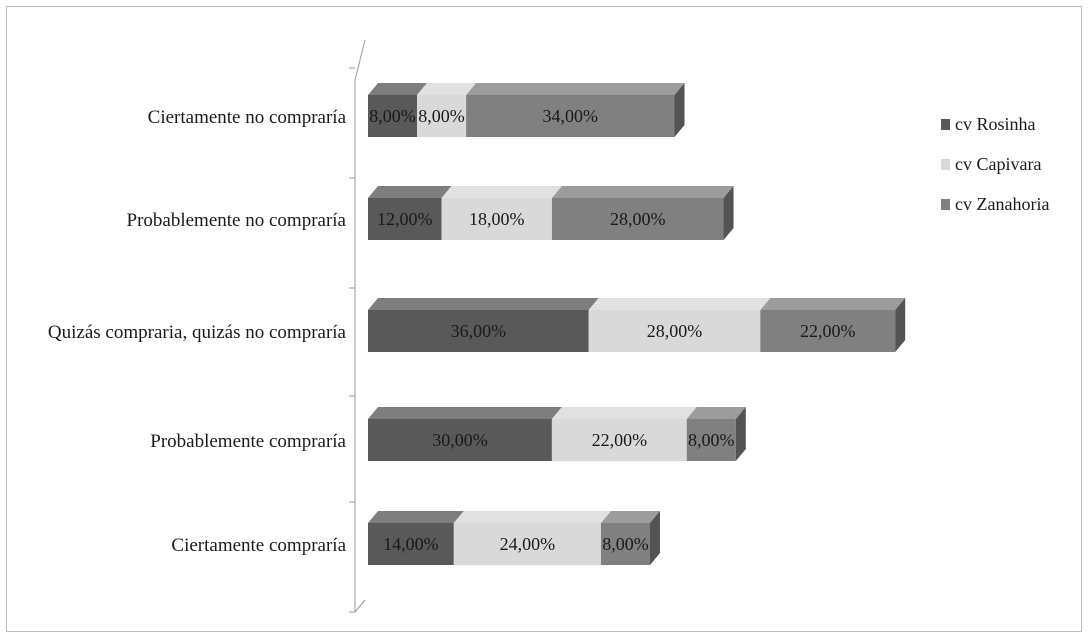  Describe the element at coordinates (248, 441) in the screenshot. I see `category-label: Probablemente compraría` at that location.